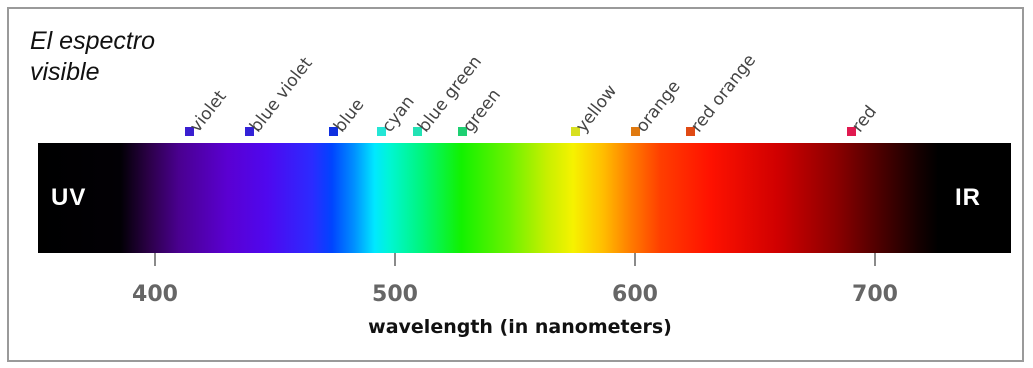 This screenshot has height=368, width=1033. What do you see at coordinates (463, 131) in the screenshot?
I see `marker-green` at bounding box center [463, 131].